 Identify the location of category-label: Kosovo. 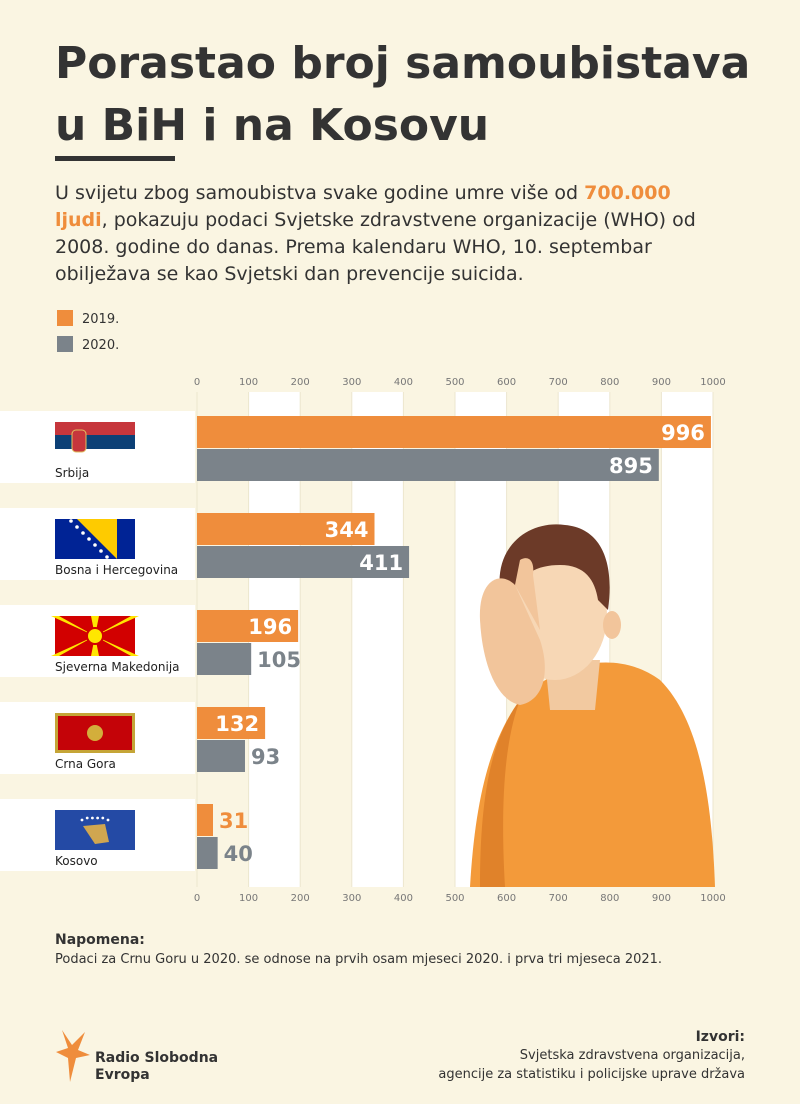
(76, 861).